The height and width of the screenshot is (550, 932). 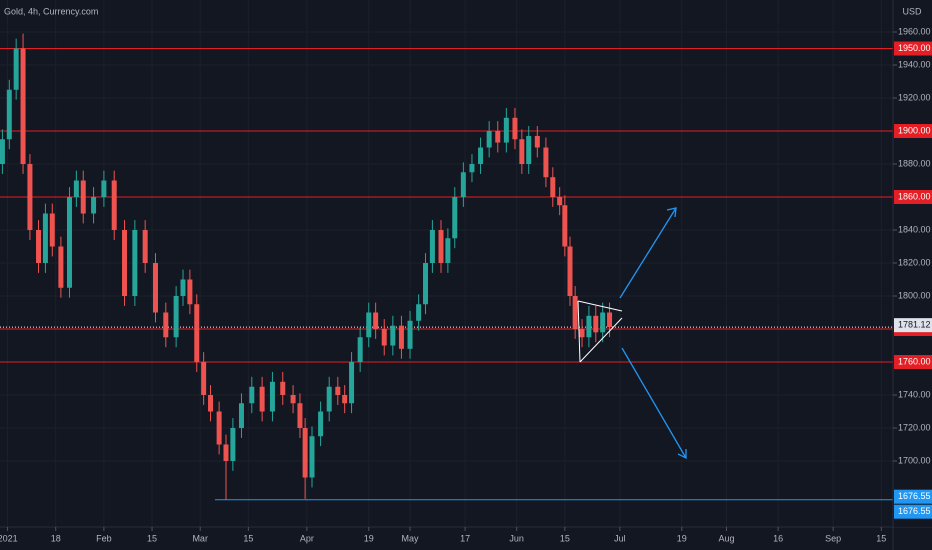 I want to click on y-tick-label: 1960.00, so click(x=914, y=31).